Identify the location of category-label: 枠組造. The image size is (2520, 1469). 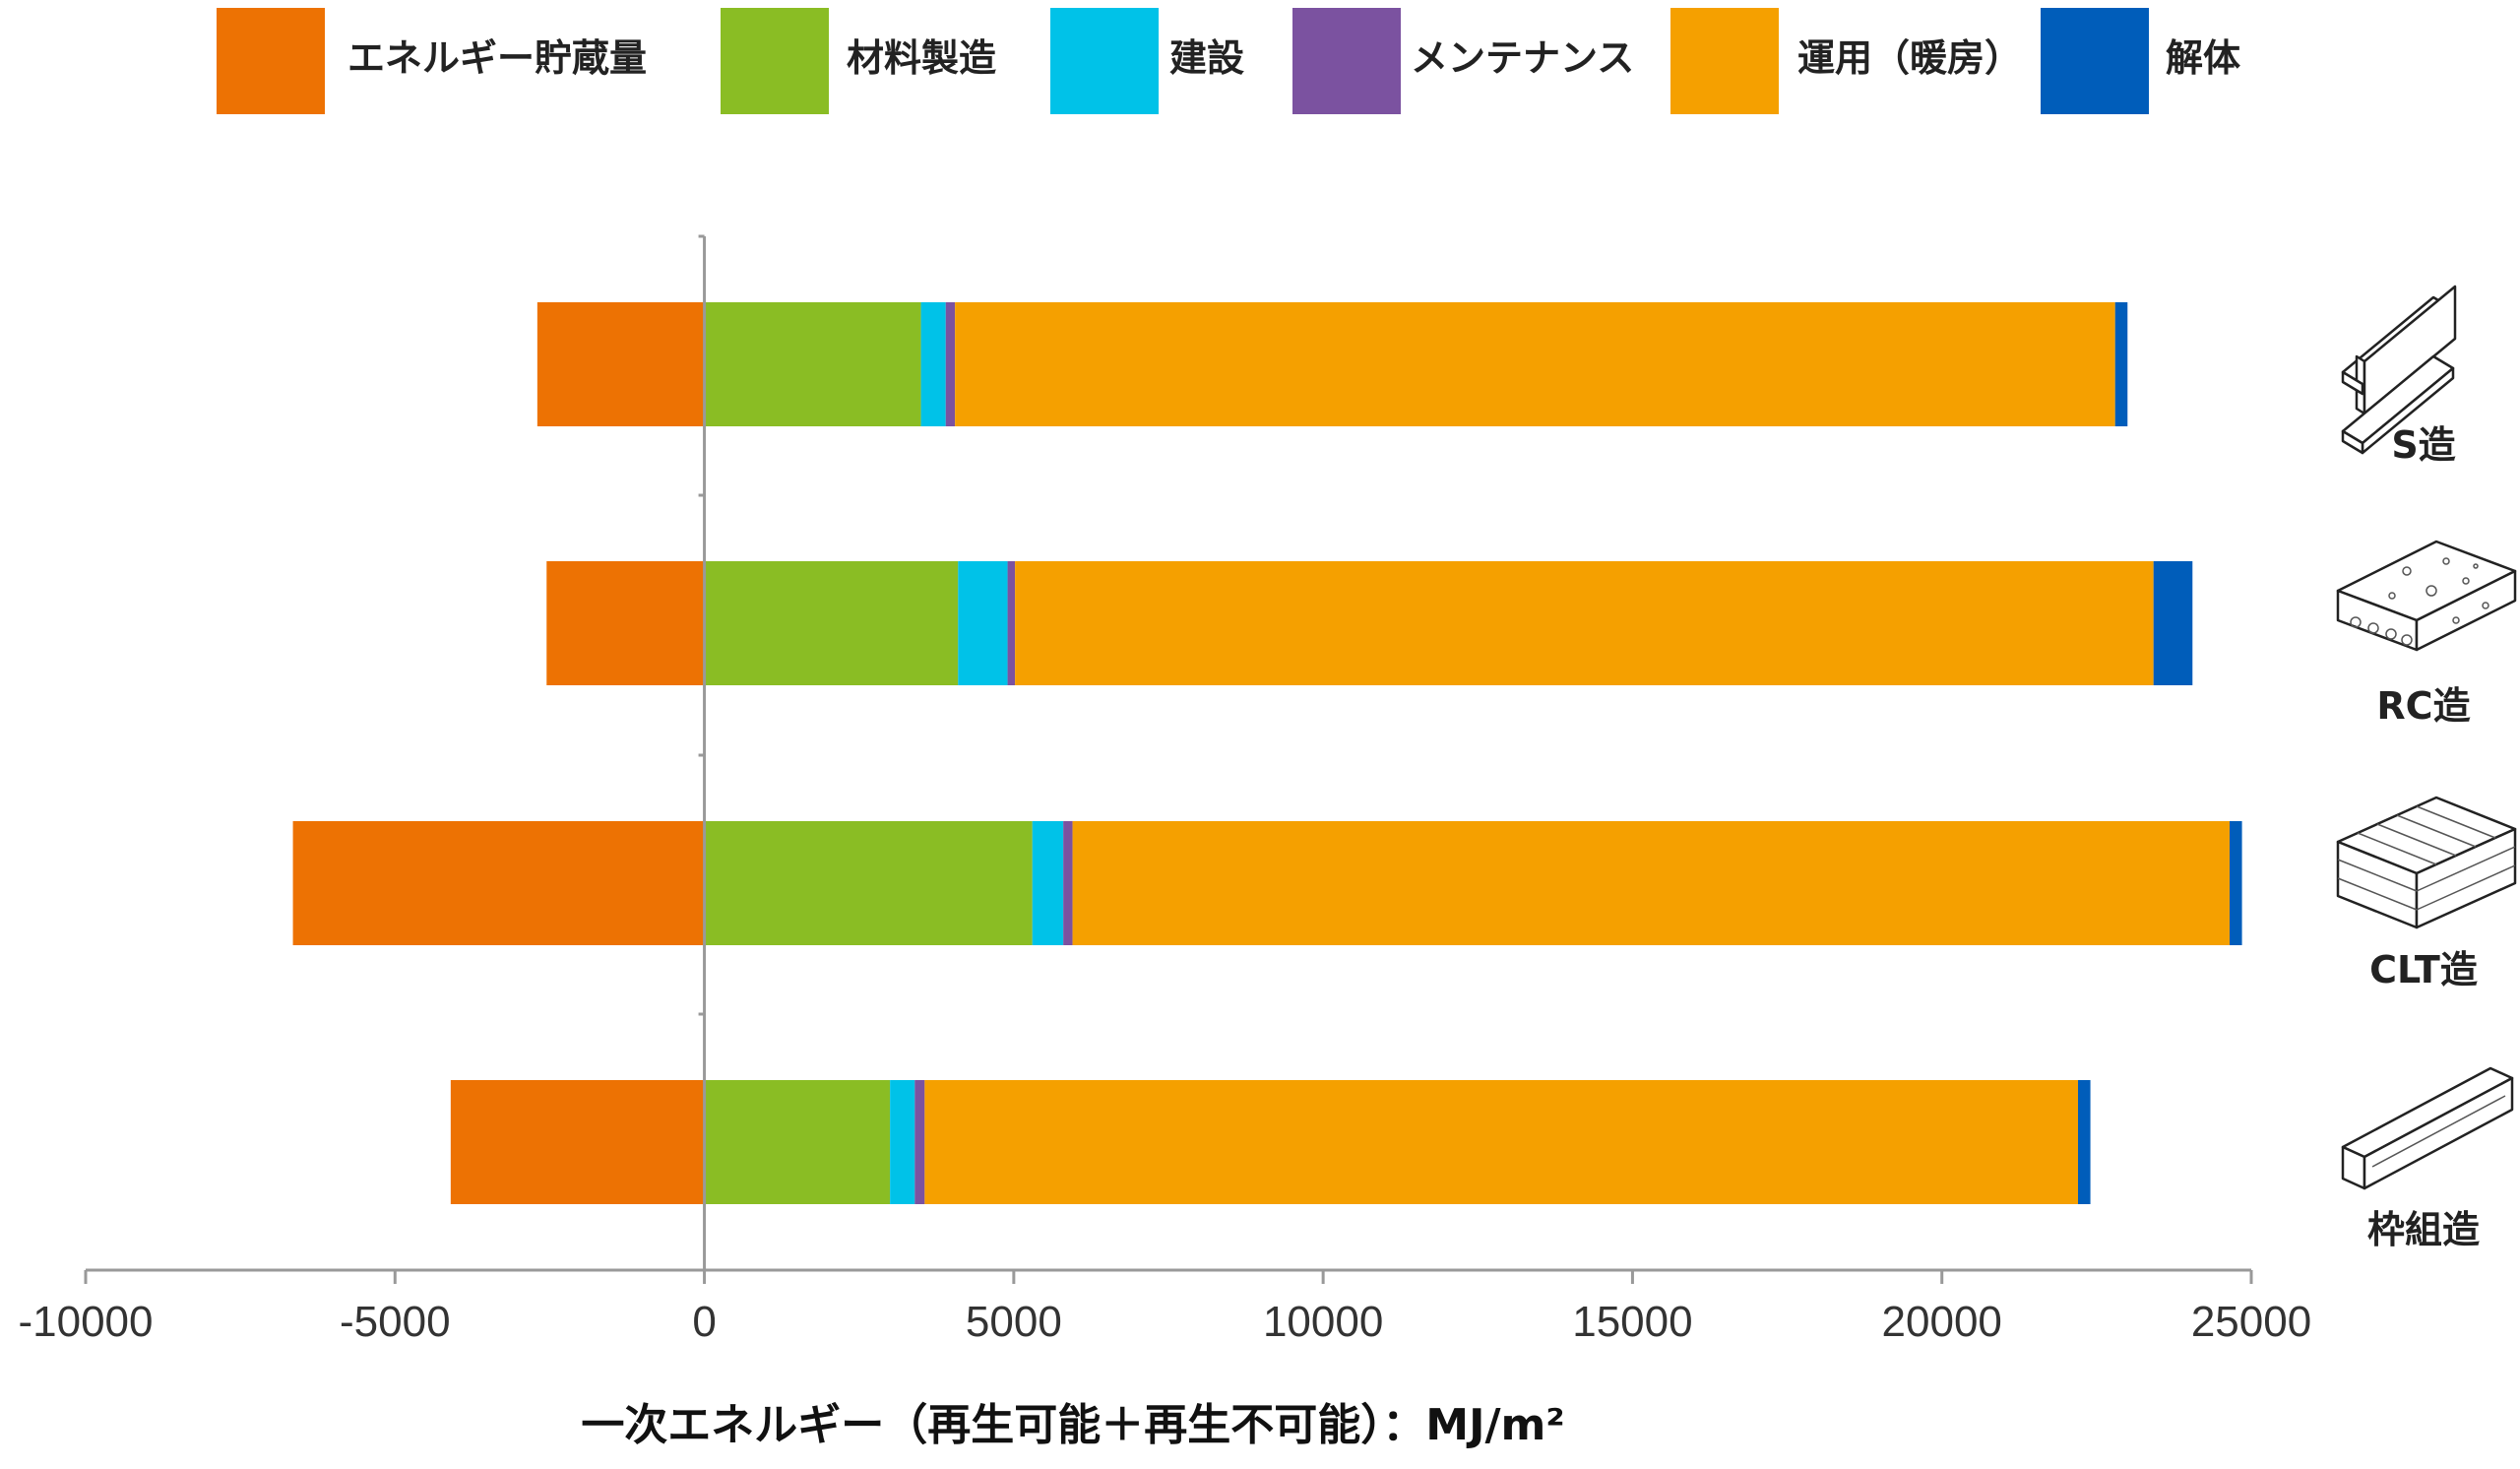
(2423, 1229).